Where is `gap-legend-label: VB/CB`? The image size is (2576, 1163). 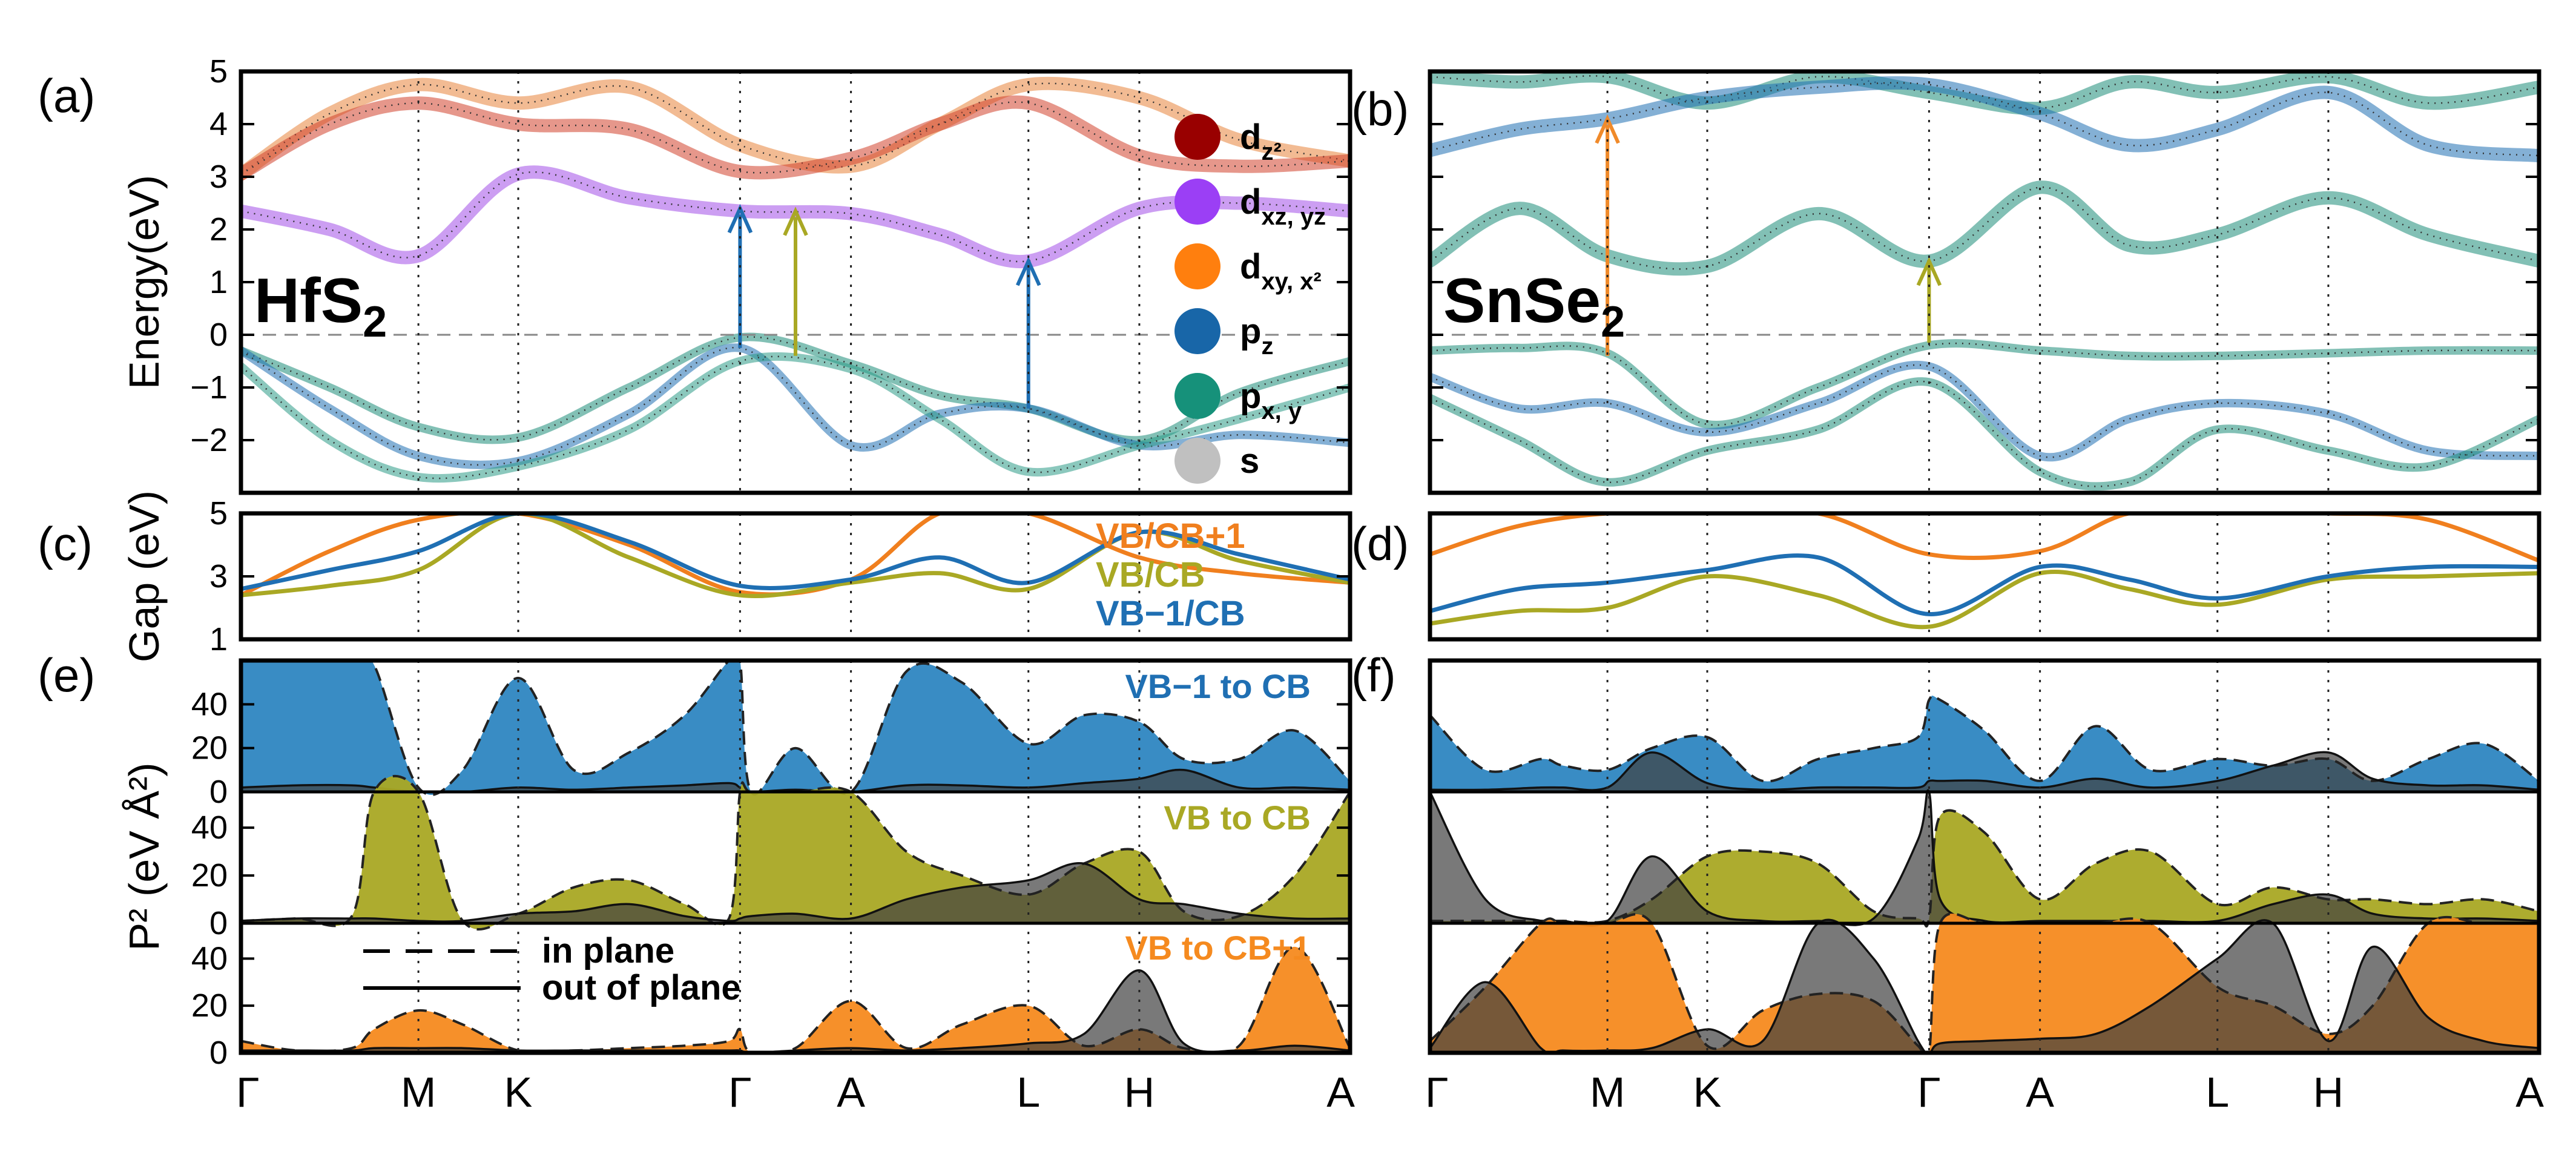
gap-legend-label: VB/CB is located at coordinates (1150, 575).